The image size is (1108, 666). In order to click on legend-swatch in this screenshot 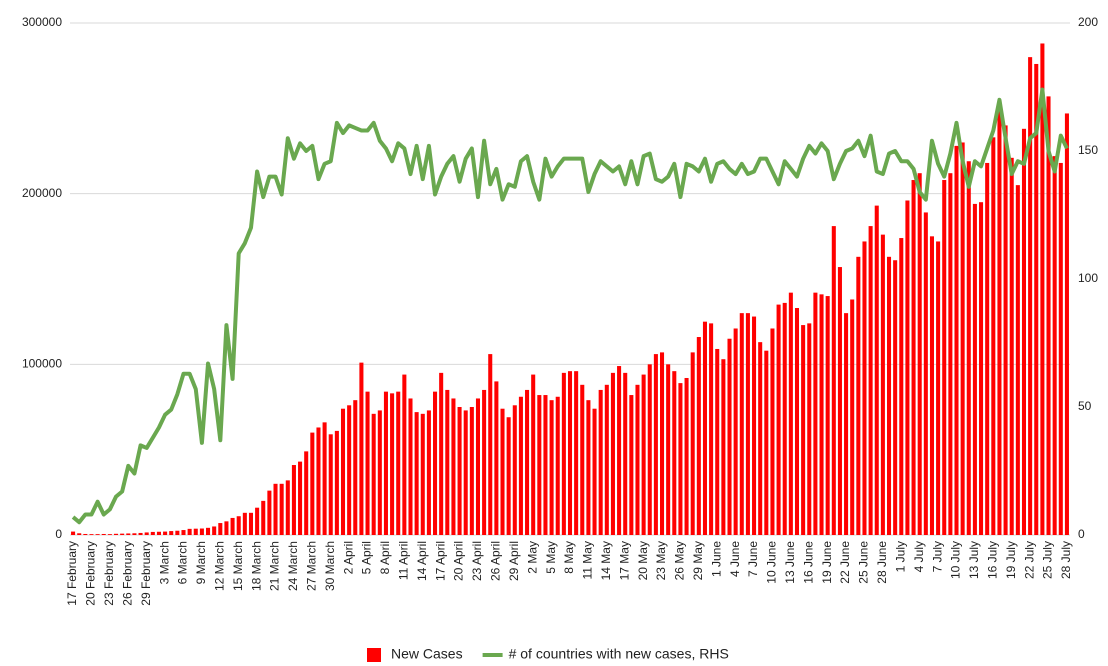, I will do `click(374, 655)`.